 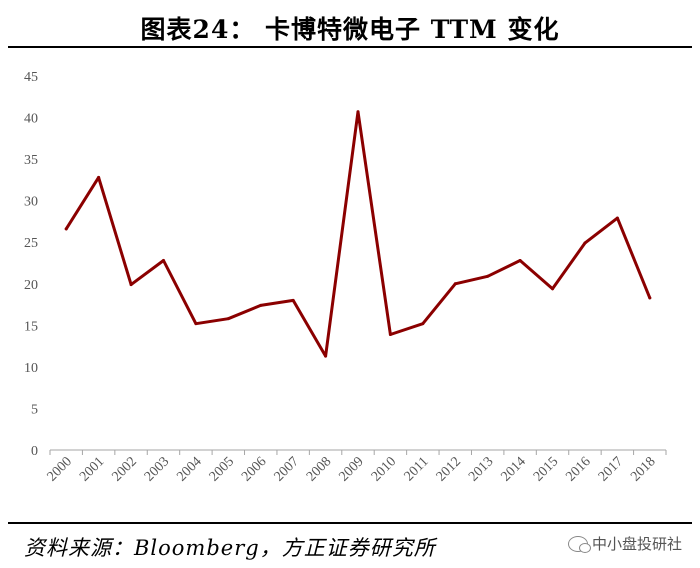 I want to click on x-tick-label: 2002, so click(x=124, y=469).